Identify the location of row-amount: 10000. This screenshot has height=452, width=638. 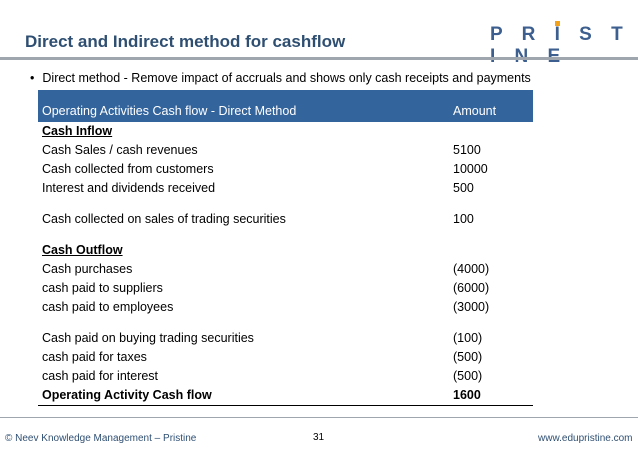
(470, 169).